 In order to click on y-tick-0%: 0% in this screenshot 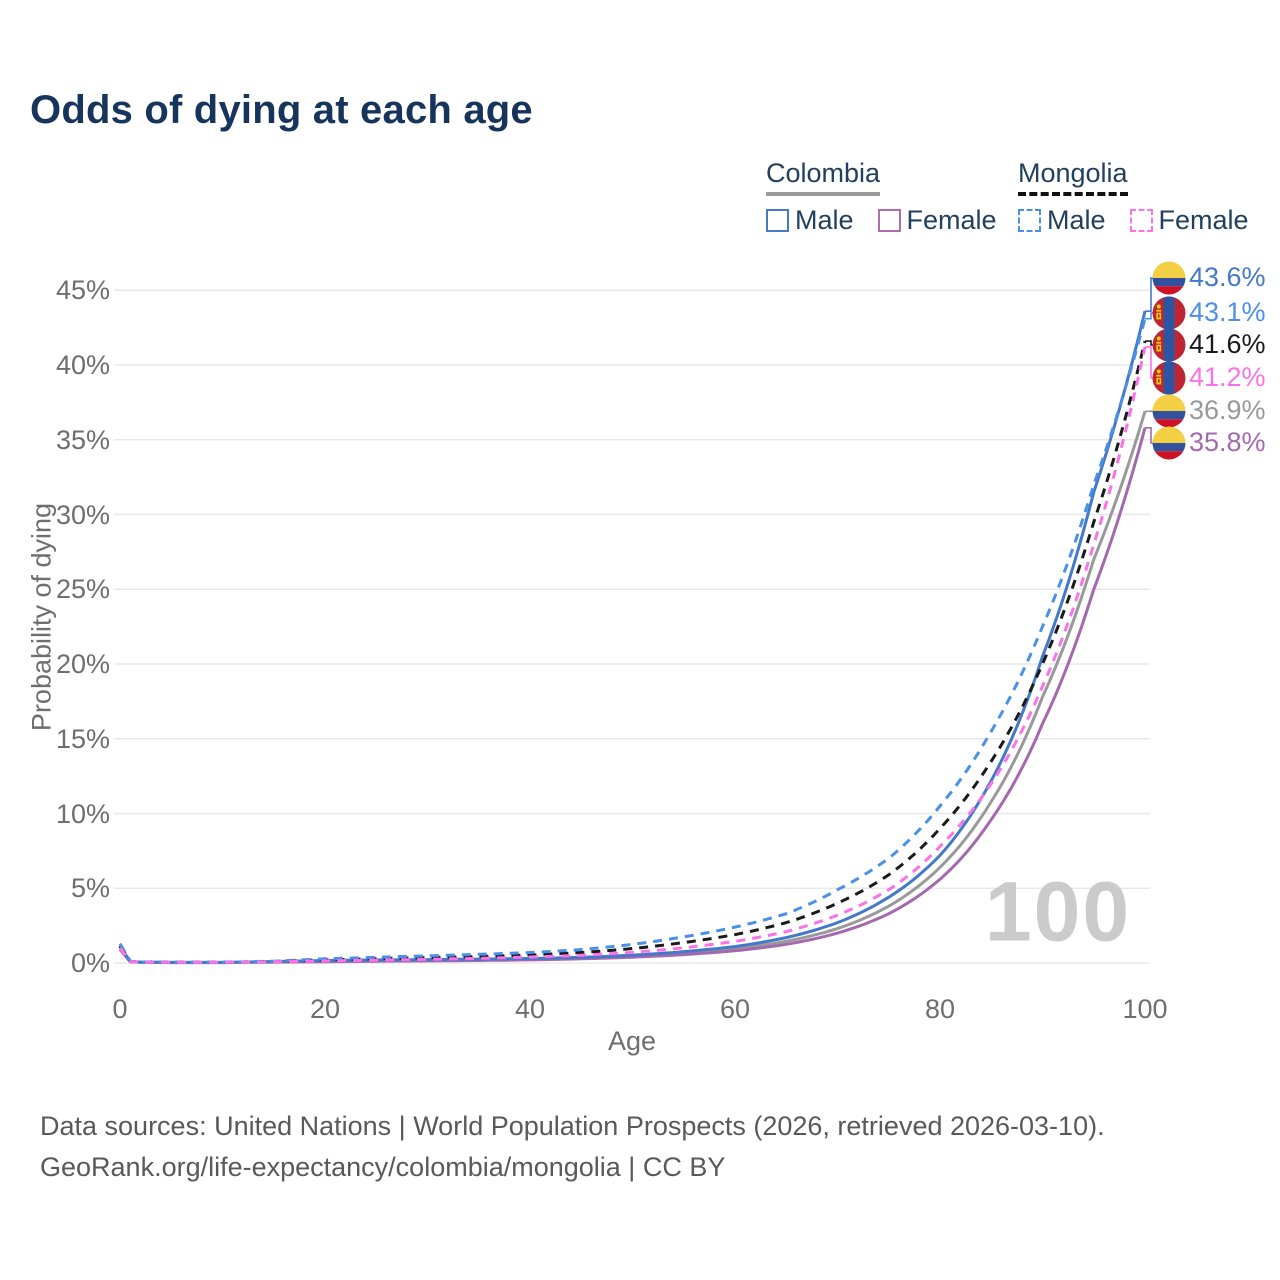, I will do `click(90, 963)`.